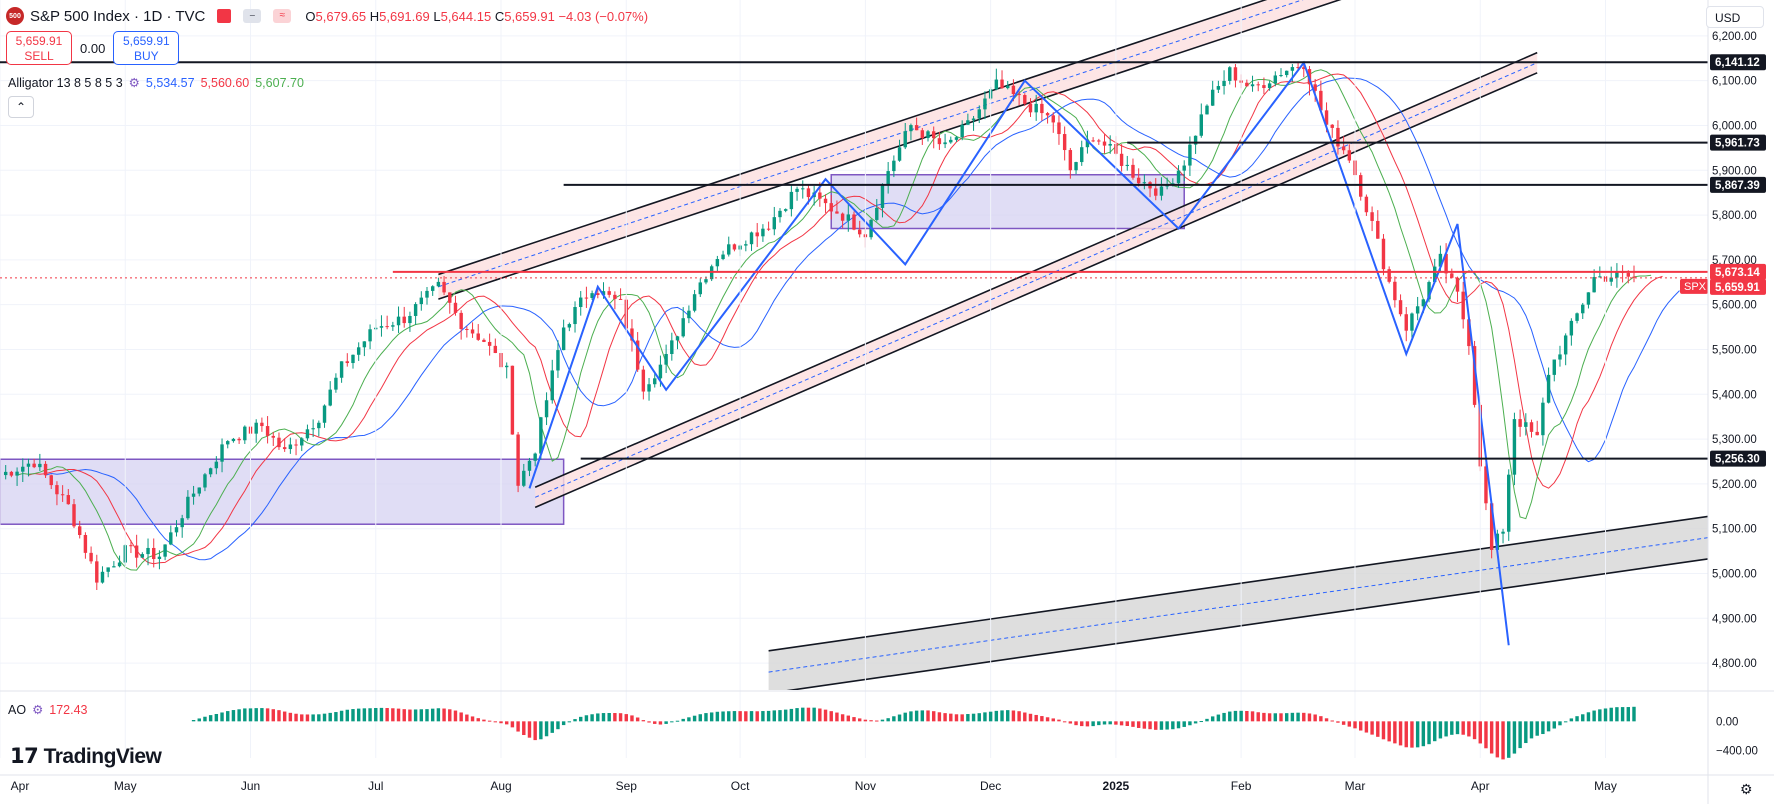  I want to click on ao-settings-icon: ⚙, so click(38, 710).